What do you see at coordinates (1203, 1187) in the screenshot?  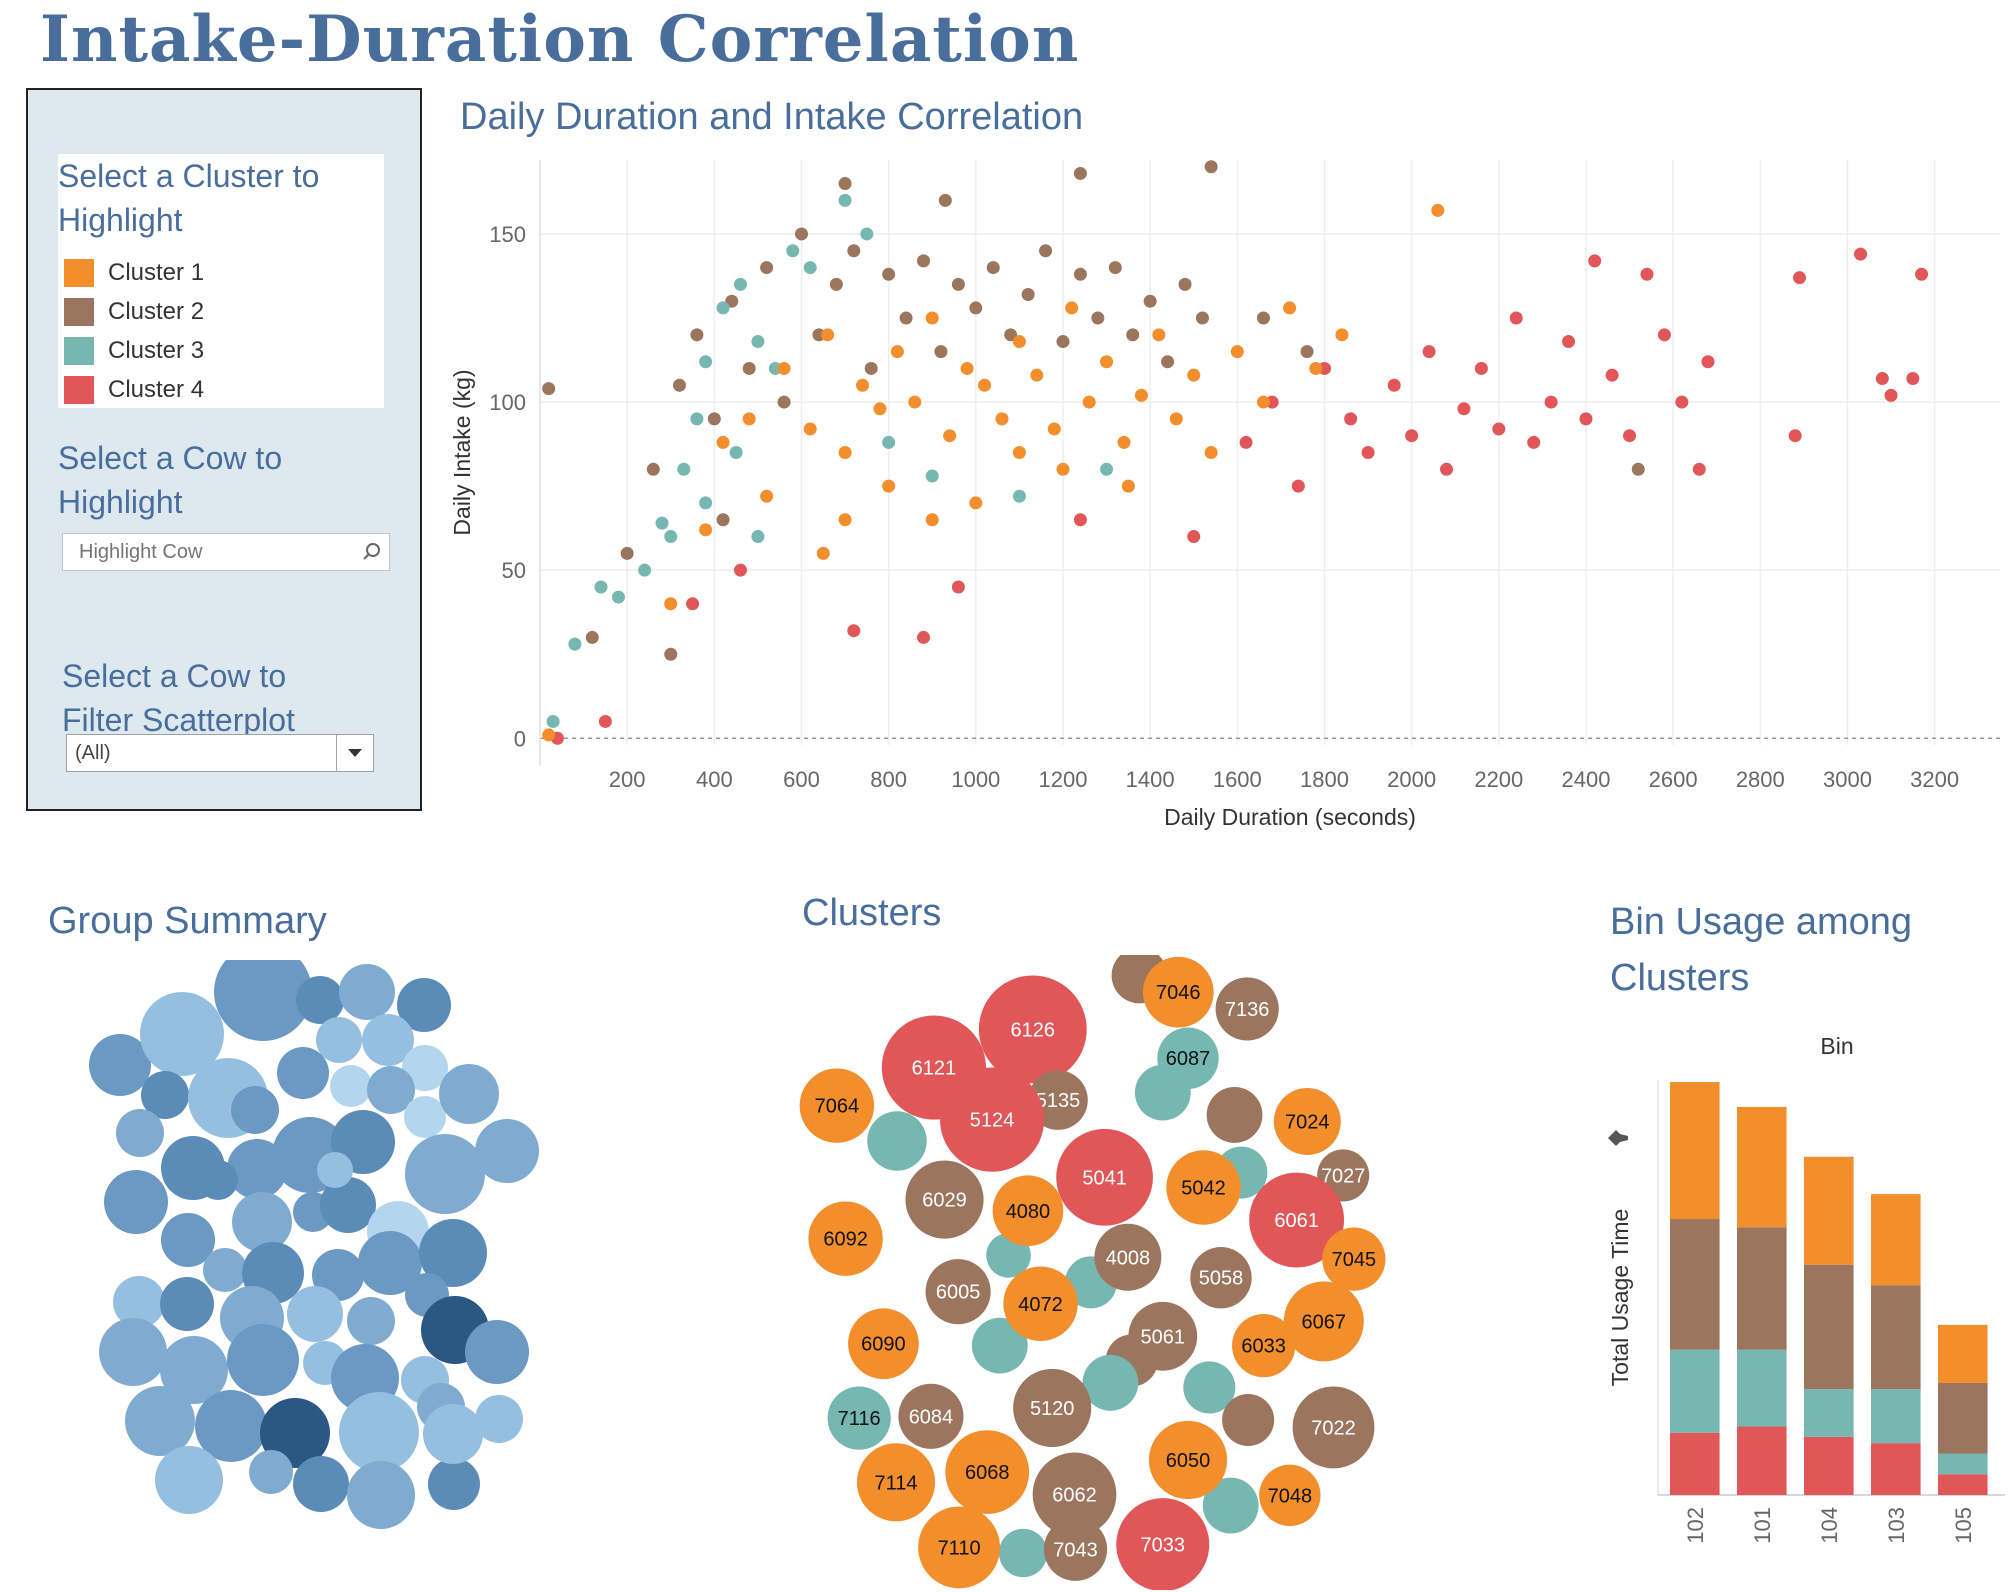 I see `cluster-bubble: 5042` at bounding box center [1203, 1187].